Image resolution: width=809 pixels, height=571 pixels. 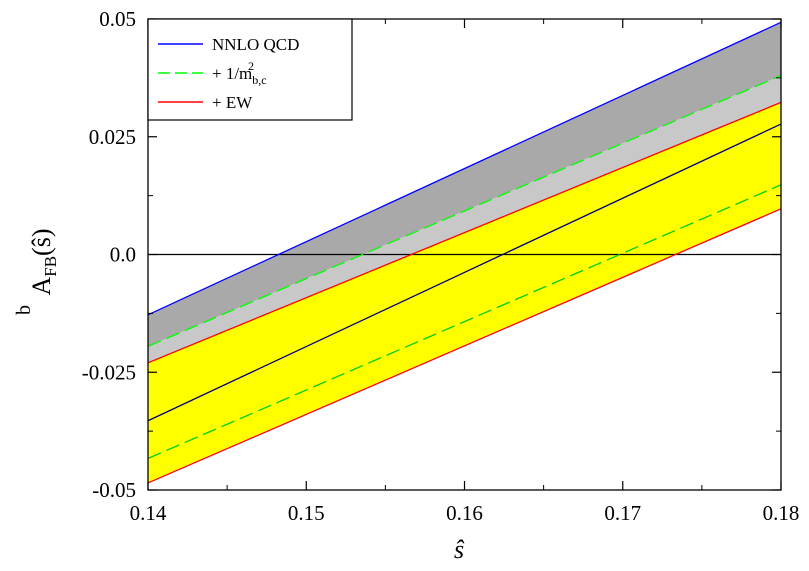 What do you see at coordinates (622, 513) in the screenshot?
I see `x-tick-label: 0.17` at bounding box center [622, 513].